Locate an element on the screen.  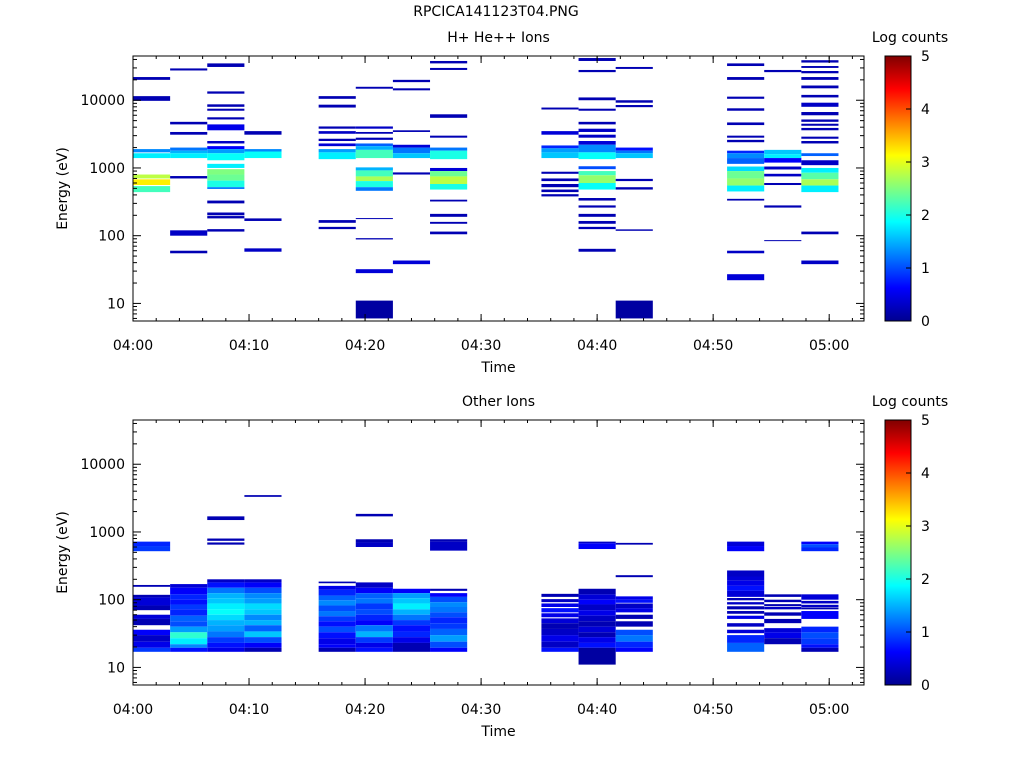
x-axis-label: Time is located at coordinates (497, 368).